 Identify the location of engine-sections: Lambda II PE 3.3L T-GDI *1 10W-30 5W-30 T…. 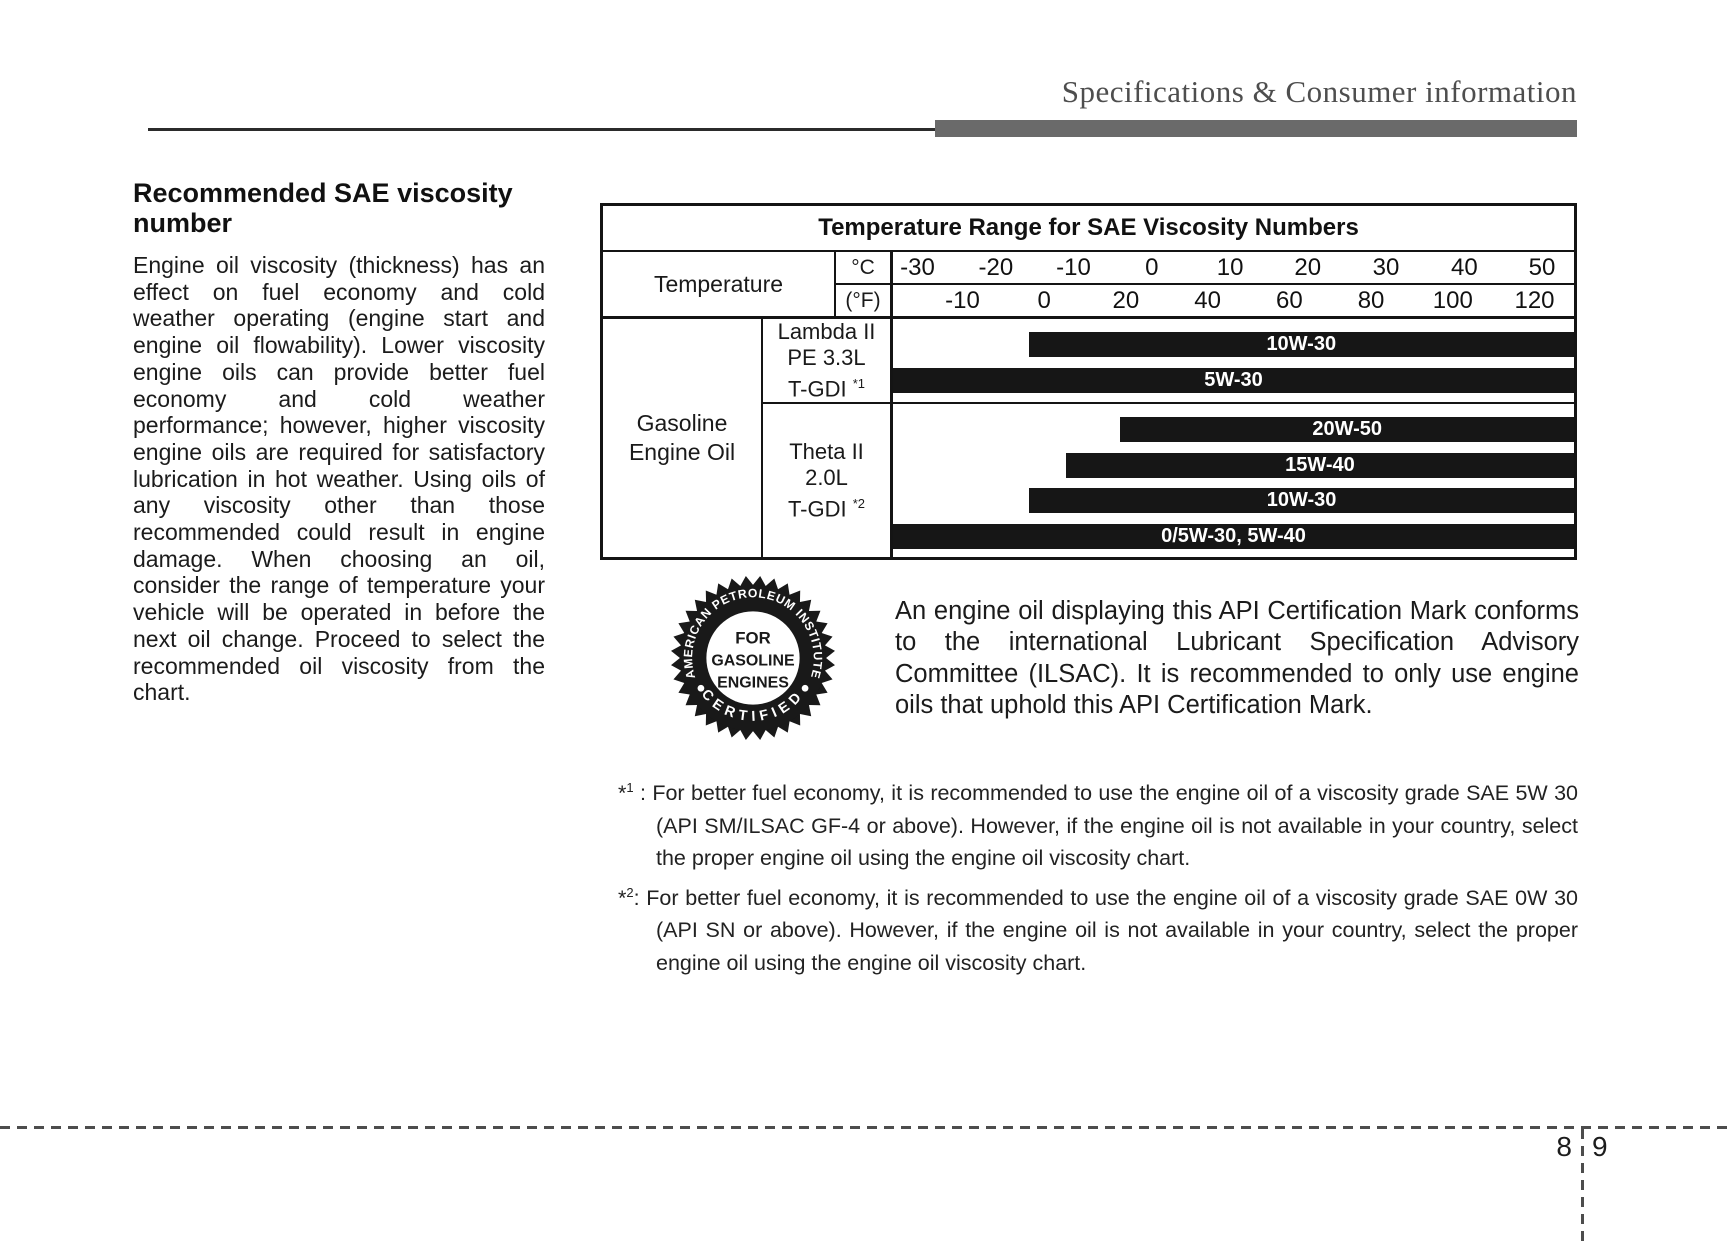
(1168, 438).